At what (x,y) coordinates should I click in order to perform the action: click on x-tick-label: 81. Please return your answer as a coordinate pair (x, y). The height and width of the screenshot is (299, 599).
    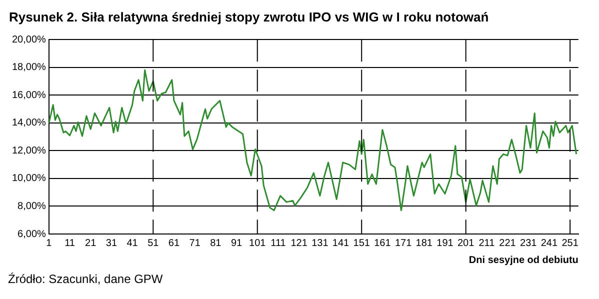
    Looking at the image, I should click on (216, 243).